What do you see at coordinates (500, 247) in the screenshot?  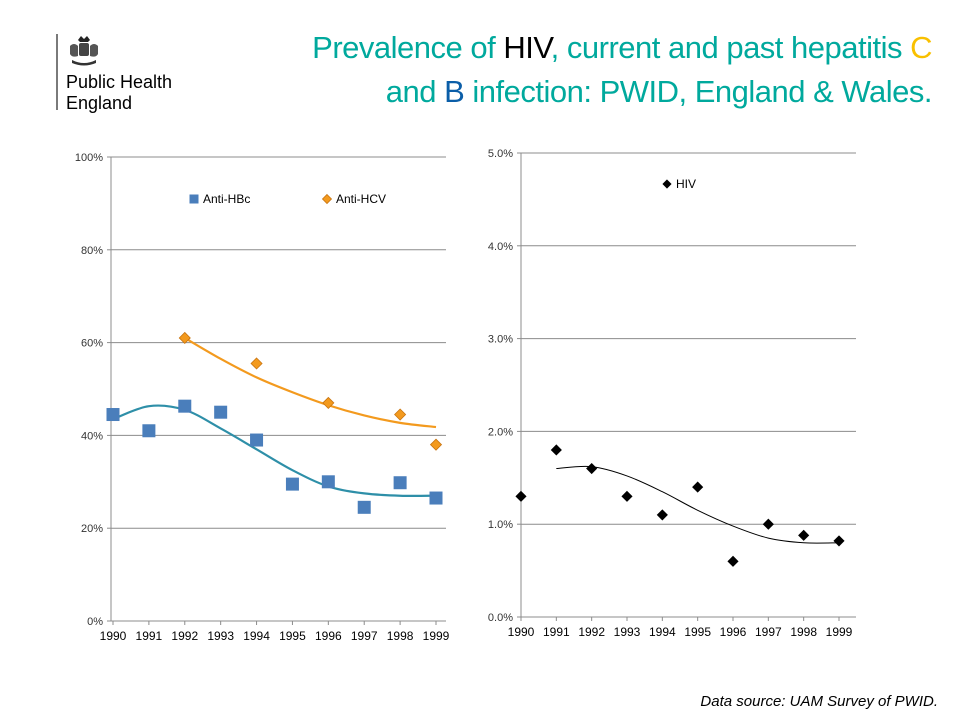 I see `y-tick-label: 4.0%` at bounding box center [500, 247].